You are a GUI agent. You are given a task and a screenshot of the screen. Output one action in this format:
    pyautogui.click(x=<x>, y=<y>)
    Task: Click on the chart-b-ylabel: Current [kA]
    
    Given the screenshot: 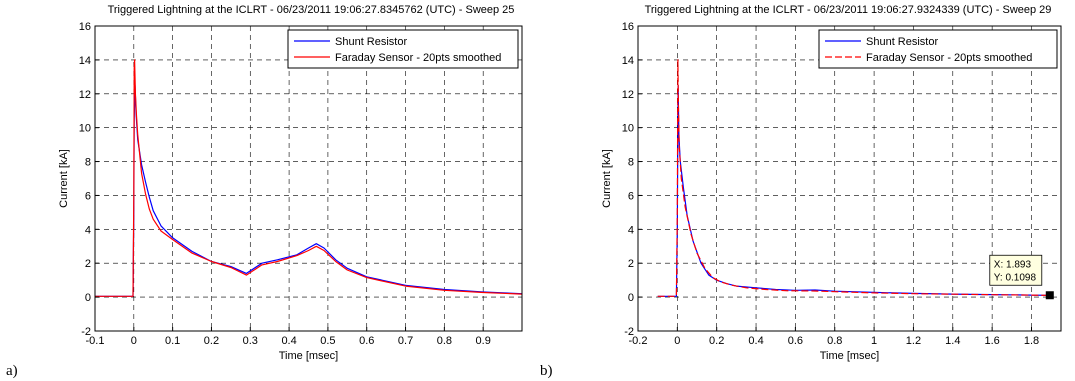 What is the action you would take?
    pyautogui.click(x=607, y=178)
    